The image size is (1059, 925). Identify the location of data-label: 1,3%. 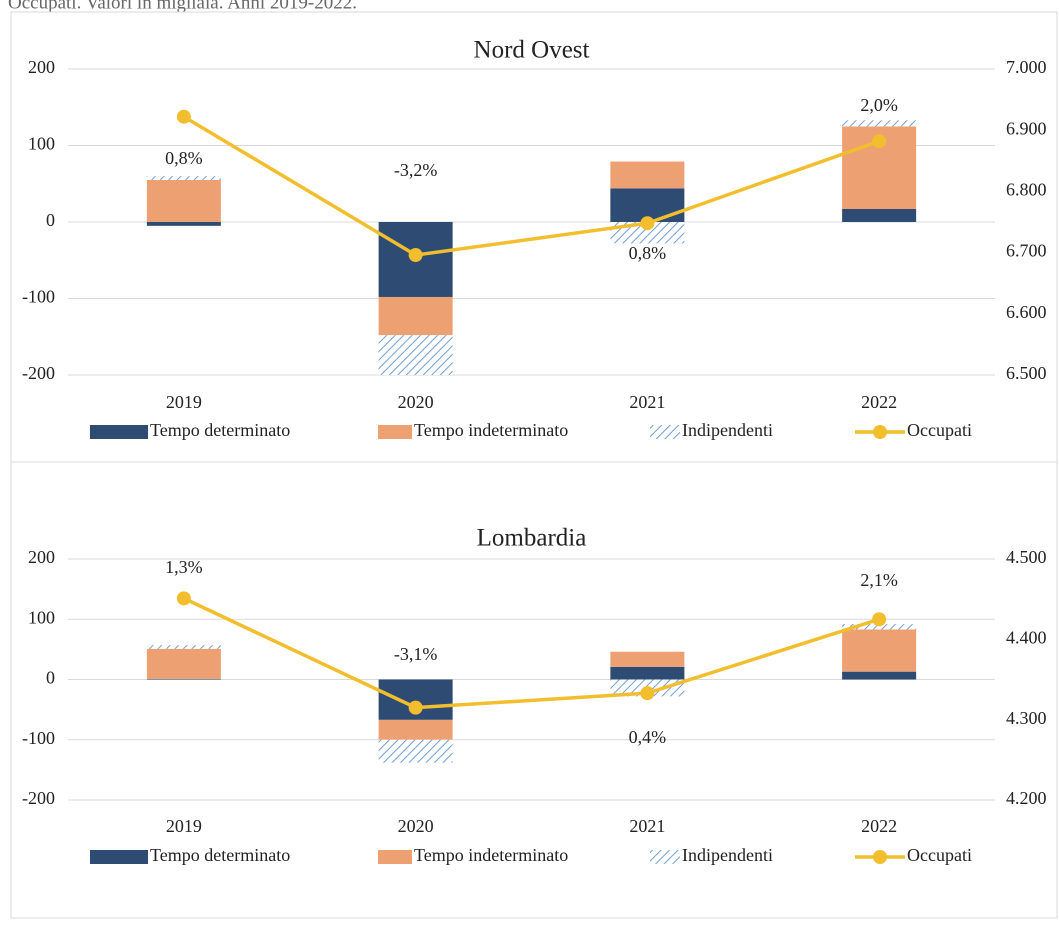
(184, 567).